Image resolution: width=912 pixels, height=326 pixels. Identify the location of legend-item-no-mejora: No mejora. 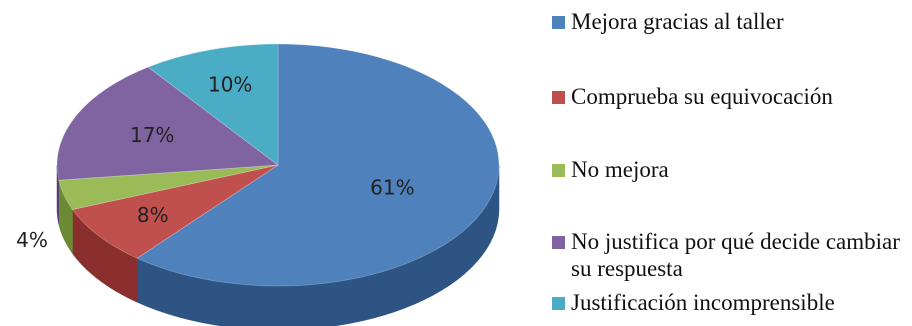
(731, 169).